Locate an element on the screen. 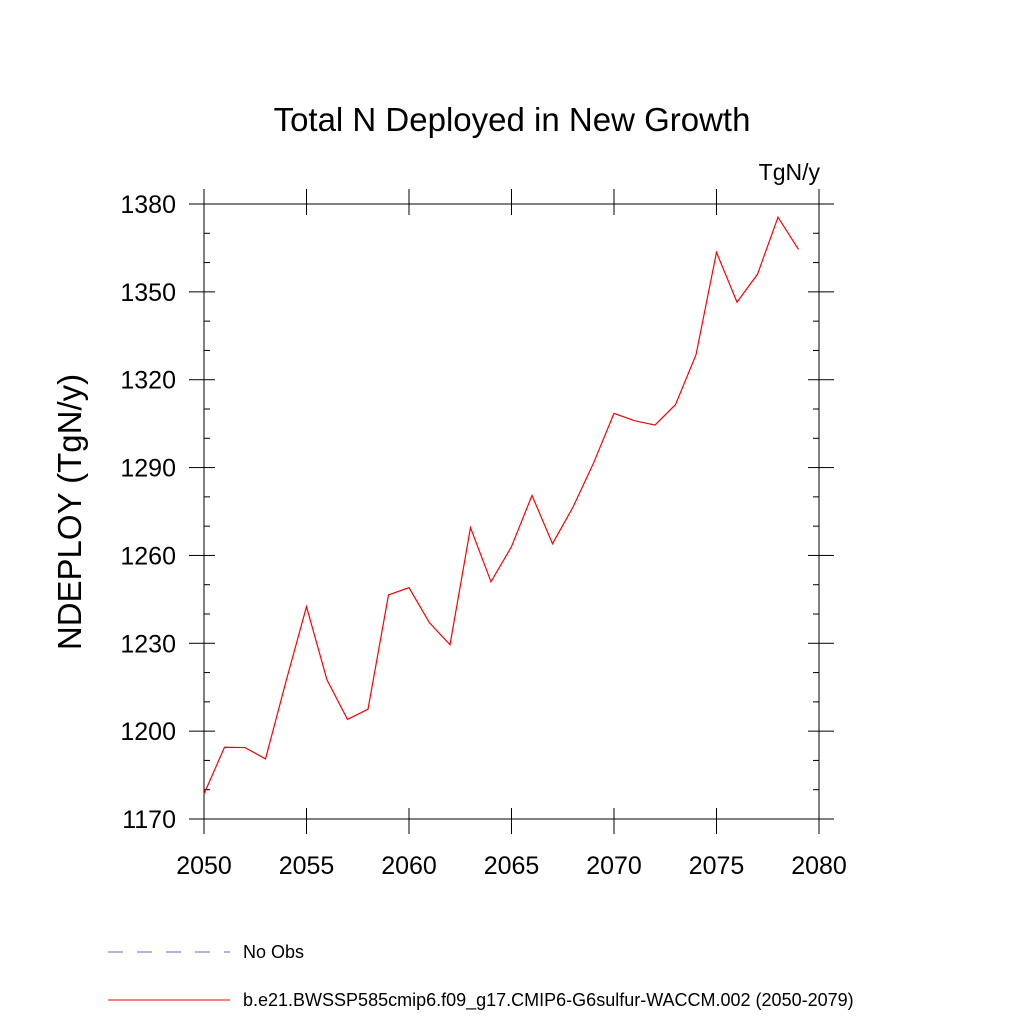 The image size is (1024, 1024). y-tick-label: 1290 is located at coordinates (148, 469).